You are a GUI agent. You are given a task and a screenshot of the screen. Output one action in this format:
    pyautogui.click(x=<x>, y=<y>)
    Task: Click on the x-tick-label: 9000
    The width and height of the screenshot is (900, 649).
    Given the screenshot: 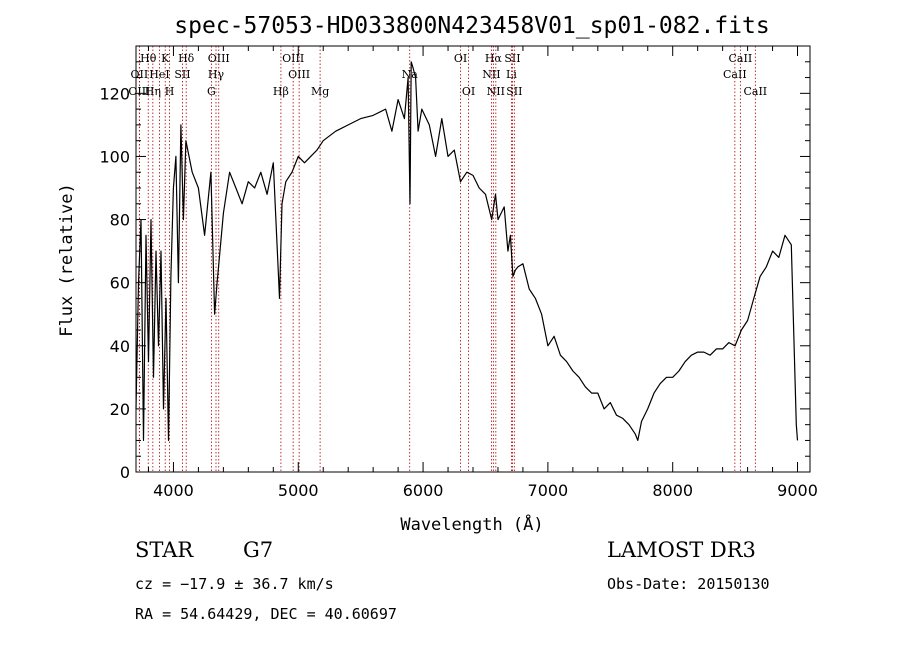 What is the action you would take?
    pyautogui.click(x=797, y=490)
    